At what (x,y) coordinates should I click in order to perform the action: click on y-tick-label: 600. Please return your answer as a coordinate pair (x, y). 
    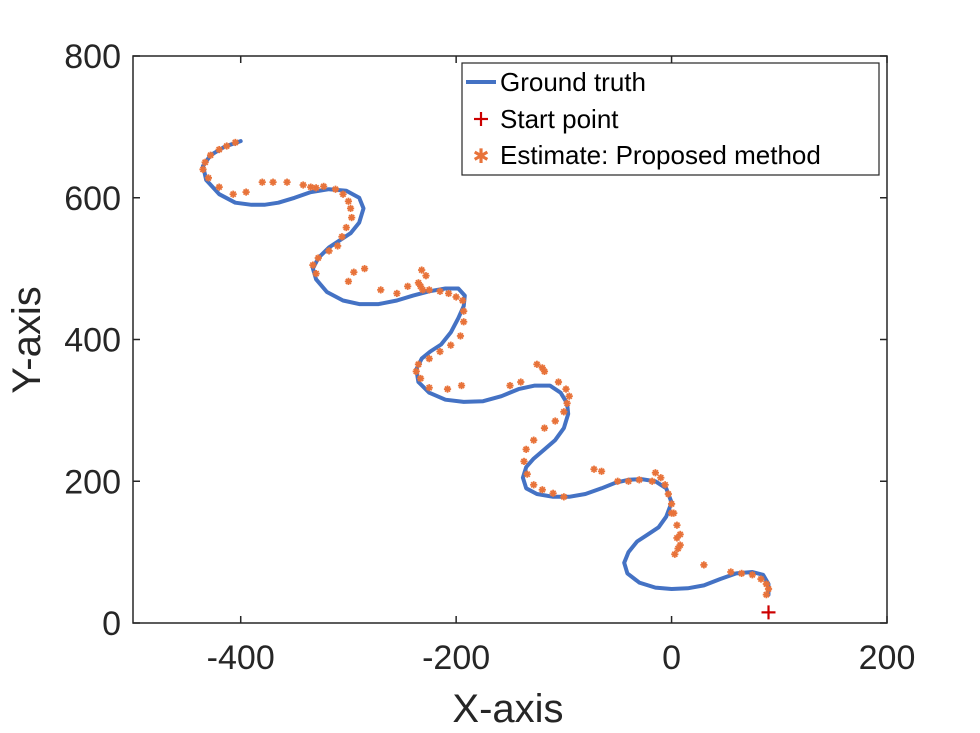
    Looking at the image, I should click on (92, 199).